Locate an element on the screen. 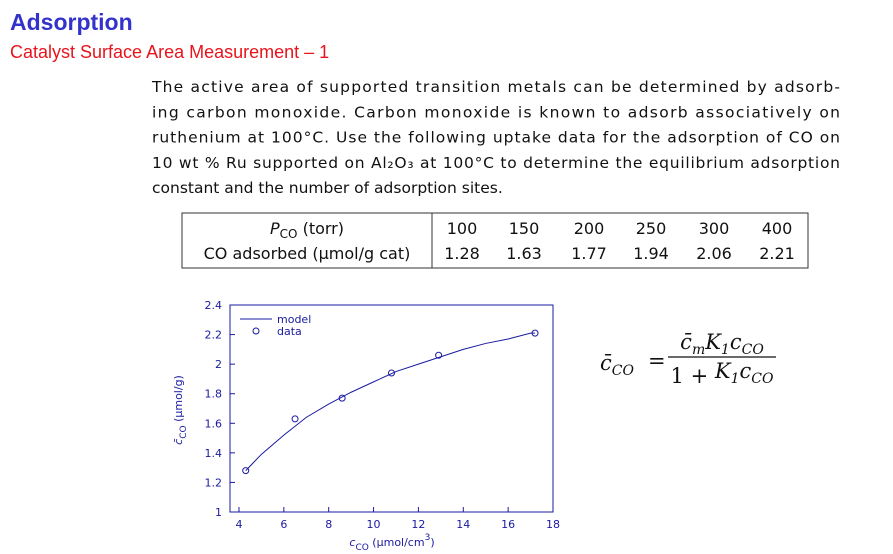  plot-frame is located at coordinates (391, 408).